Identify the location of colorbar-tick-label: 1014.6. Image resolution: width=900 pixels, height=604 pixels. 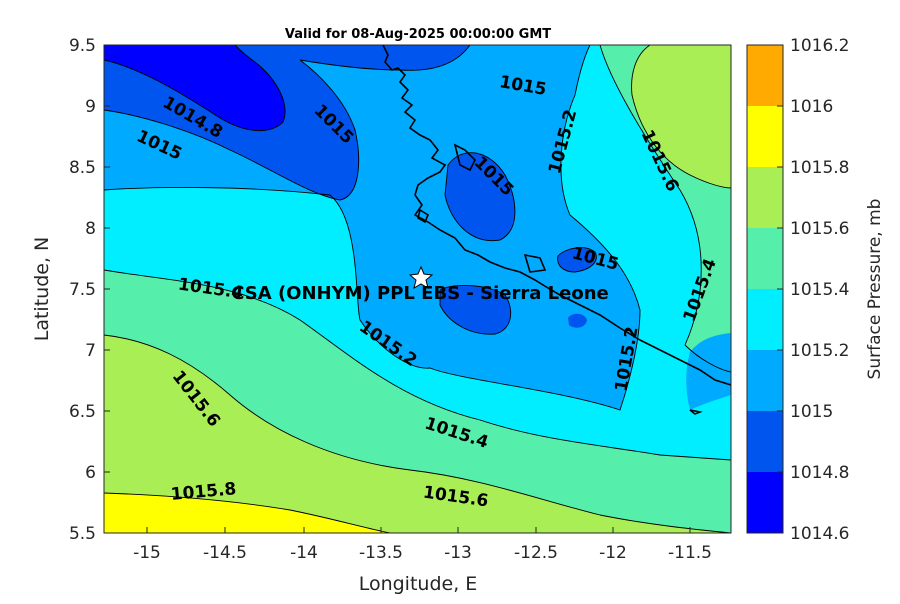
(819, 534).